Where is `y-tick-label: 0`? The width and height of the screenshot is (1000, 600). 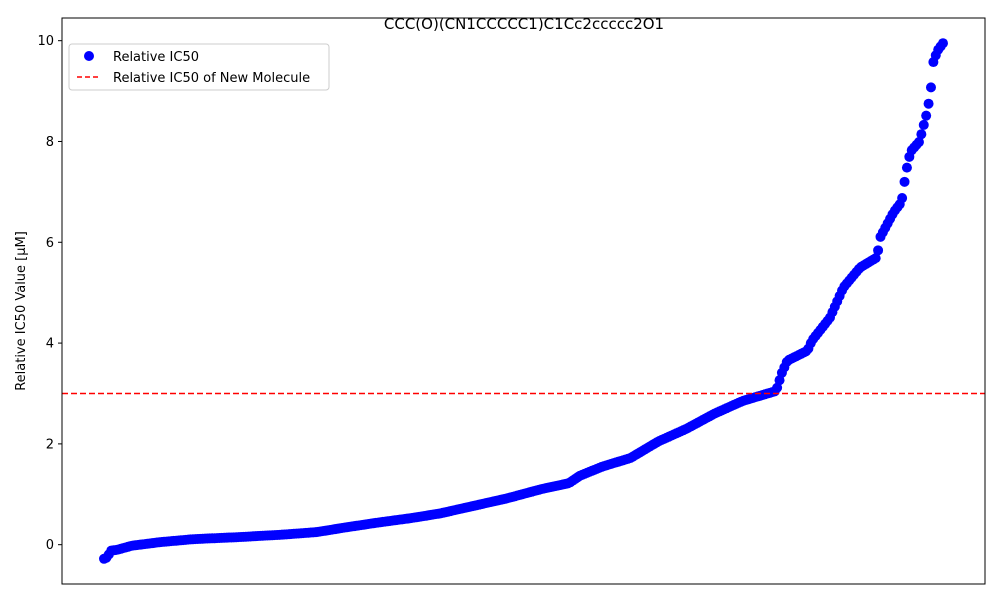
y-tick-label: 0 is located at coordinates (50, 545).